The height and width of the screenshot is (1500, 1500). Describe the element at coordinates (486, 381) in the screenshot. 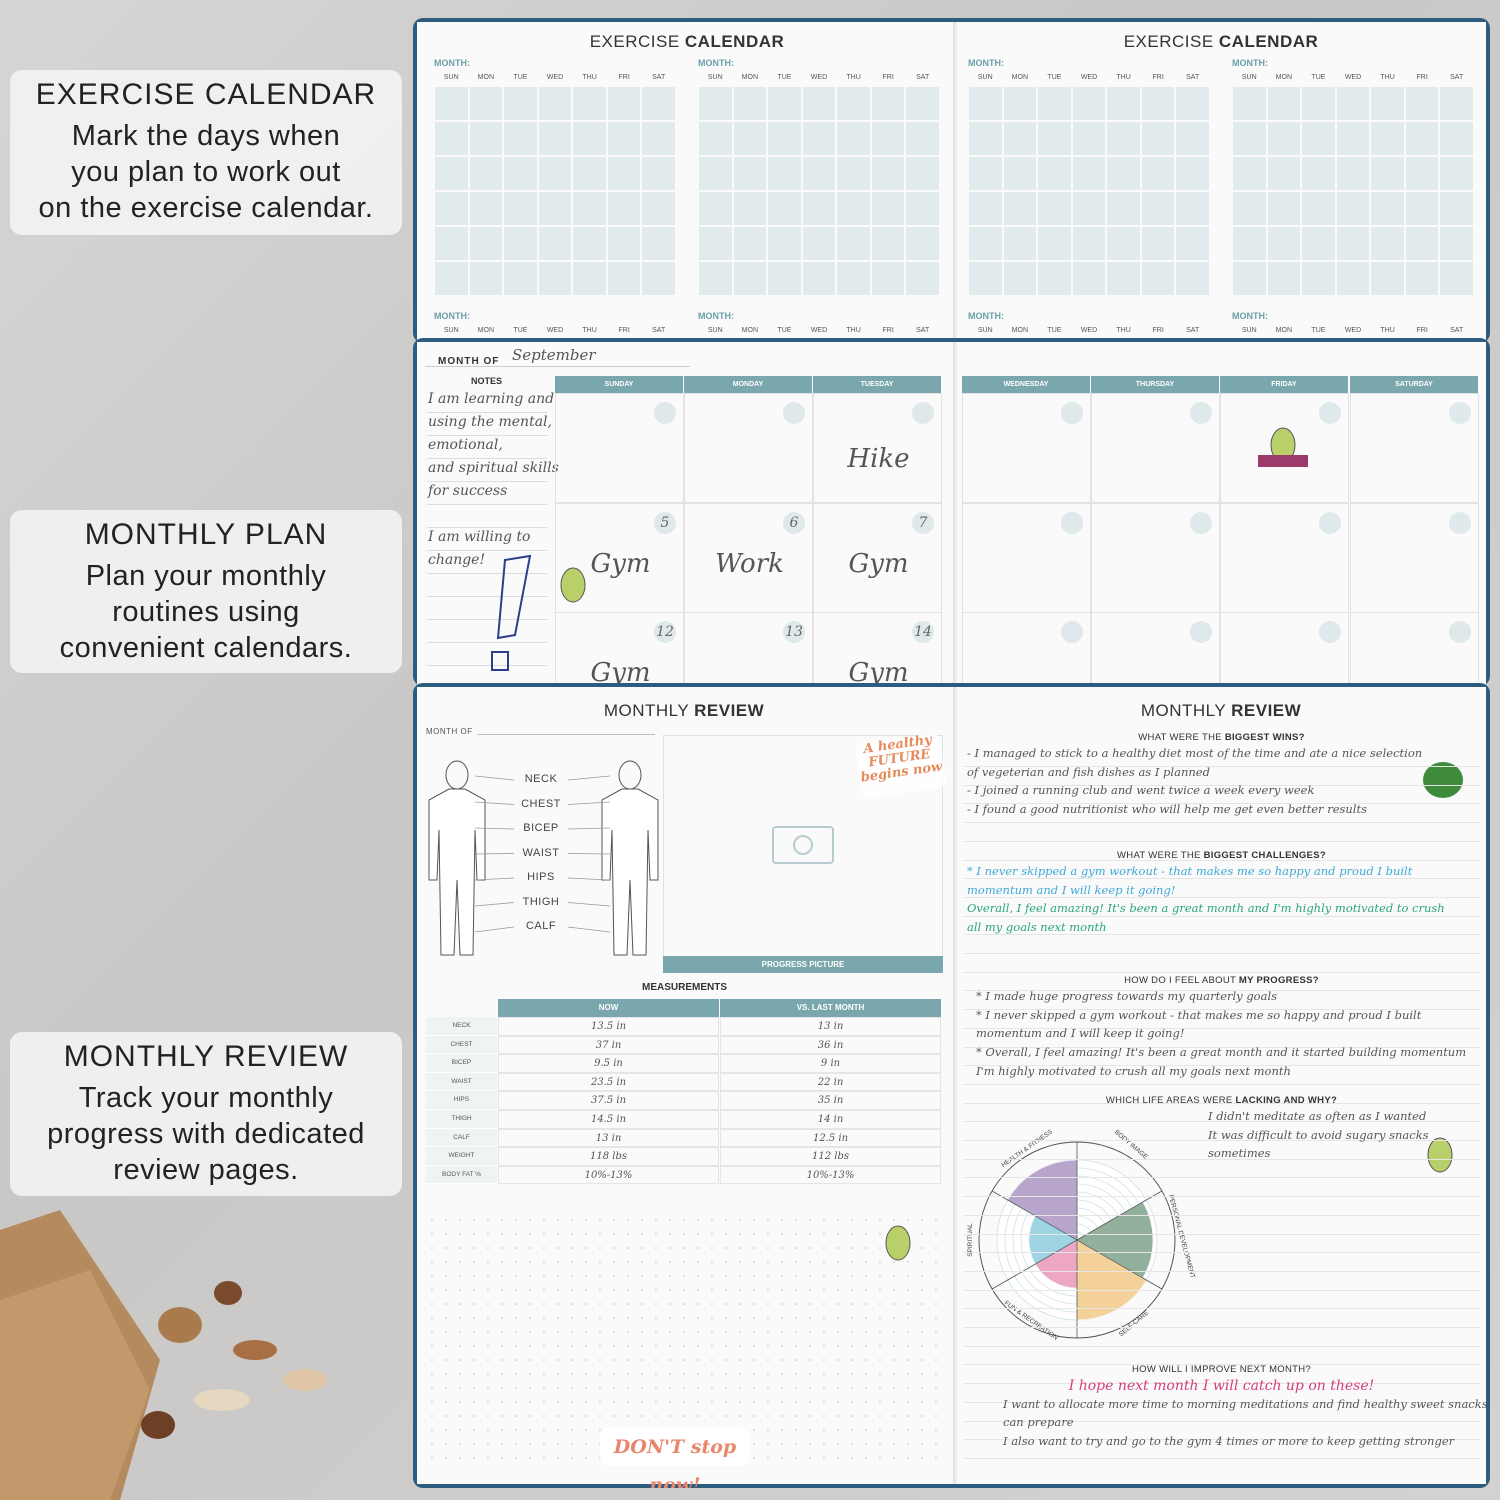

I see `notes-label: NOTES` at that location.